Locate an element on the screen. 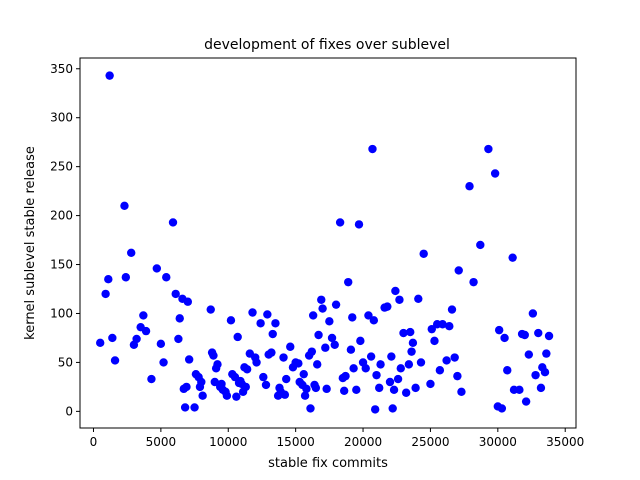 Image resolution: width=640 pixels, height=480 pixels. y-axis-label: kernel sublevel stable release is located at coordinates (30, 243).